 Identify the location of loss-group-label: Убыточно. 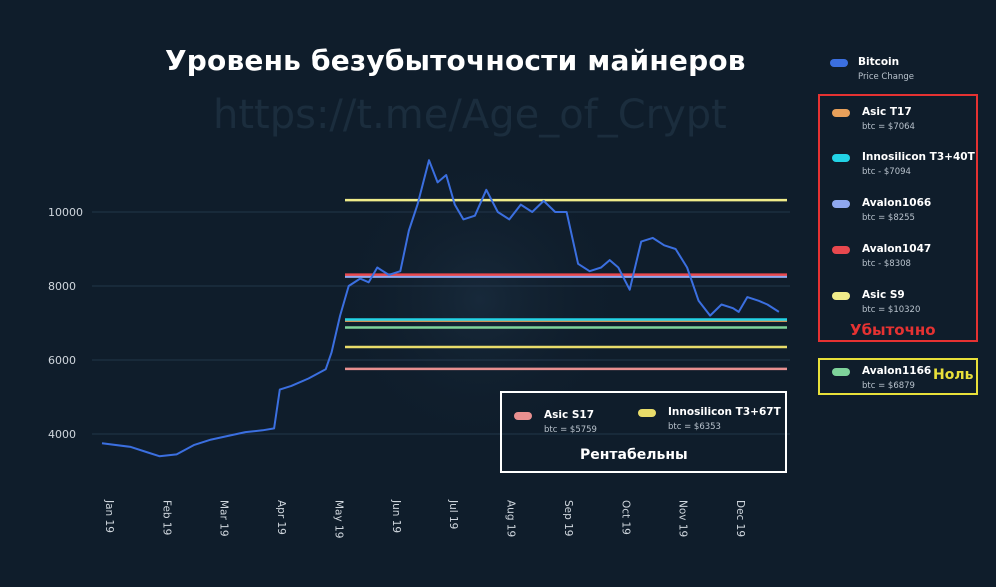
(893, 330).